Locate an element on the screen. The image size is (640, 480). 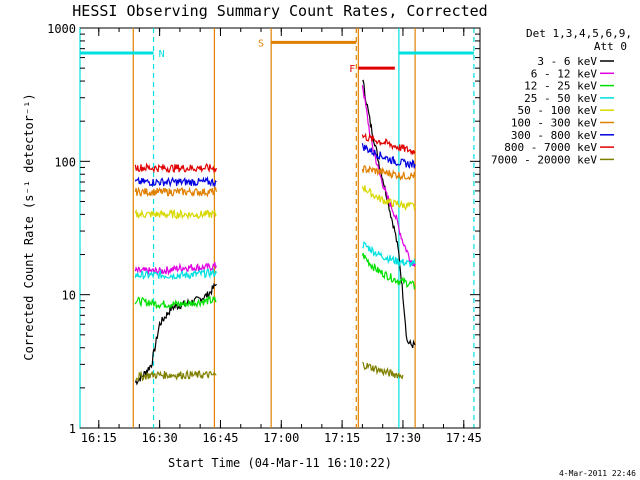
y-tick-label-3: 1000 is located at coordinates (61, 29).